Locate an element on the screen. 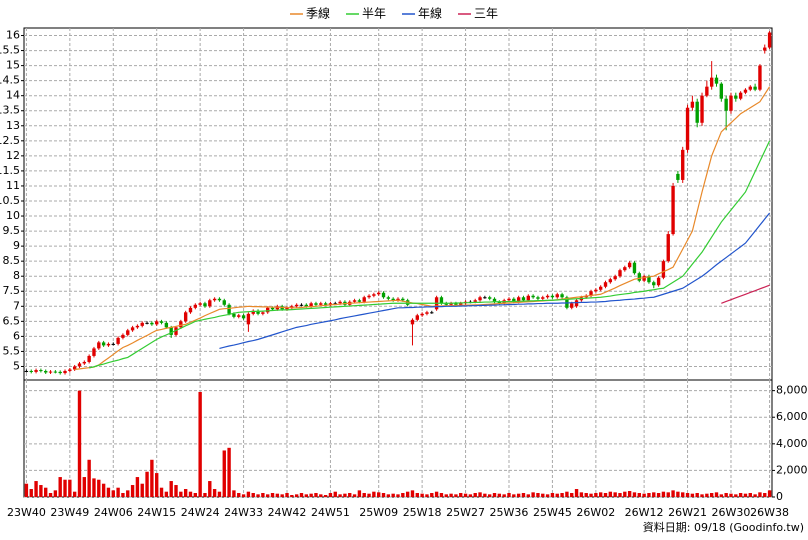 This screenshot has width=808, height=540. y-tick-label: 13 is located at coordinates (13, 125).